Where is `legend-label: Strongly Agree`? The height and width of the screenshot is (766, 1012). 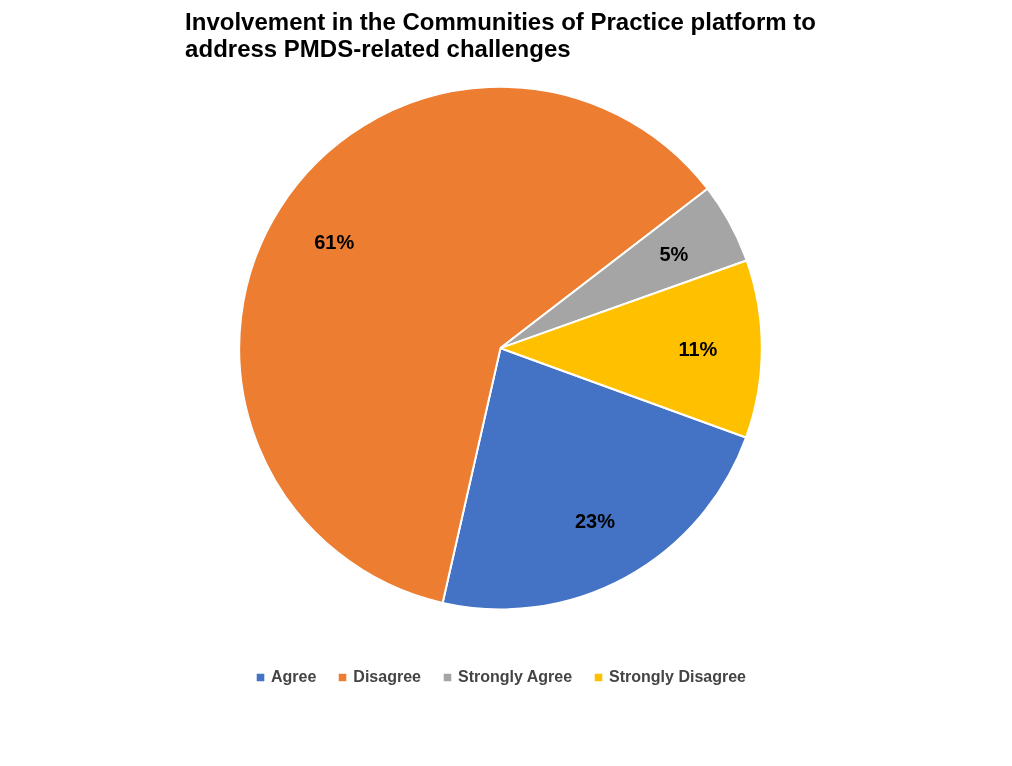
legend-label: Strongly Agree is located at coordinates (515, 677).